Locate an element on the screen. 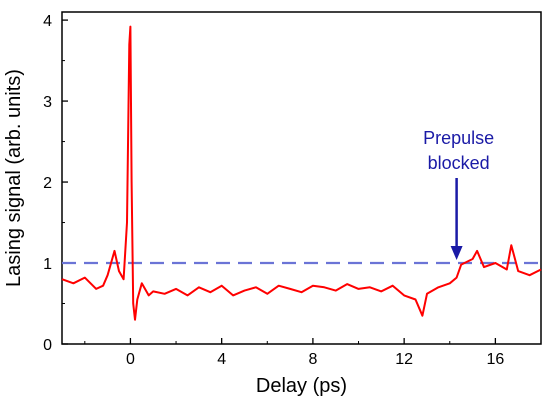  x-tick-label: 16 is located at coordinates (495, 359).